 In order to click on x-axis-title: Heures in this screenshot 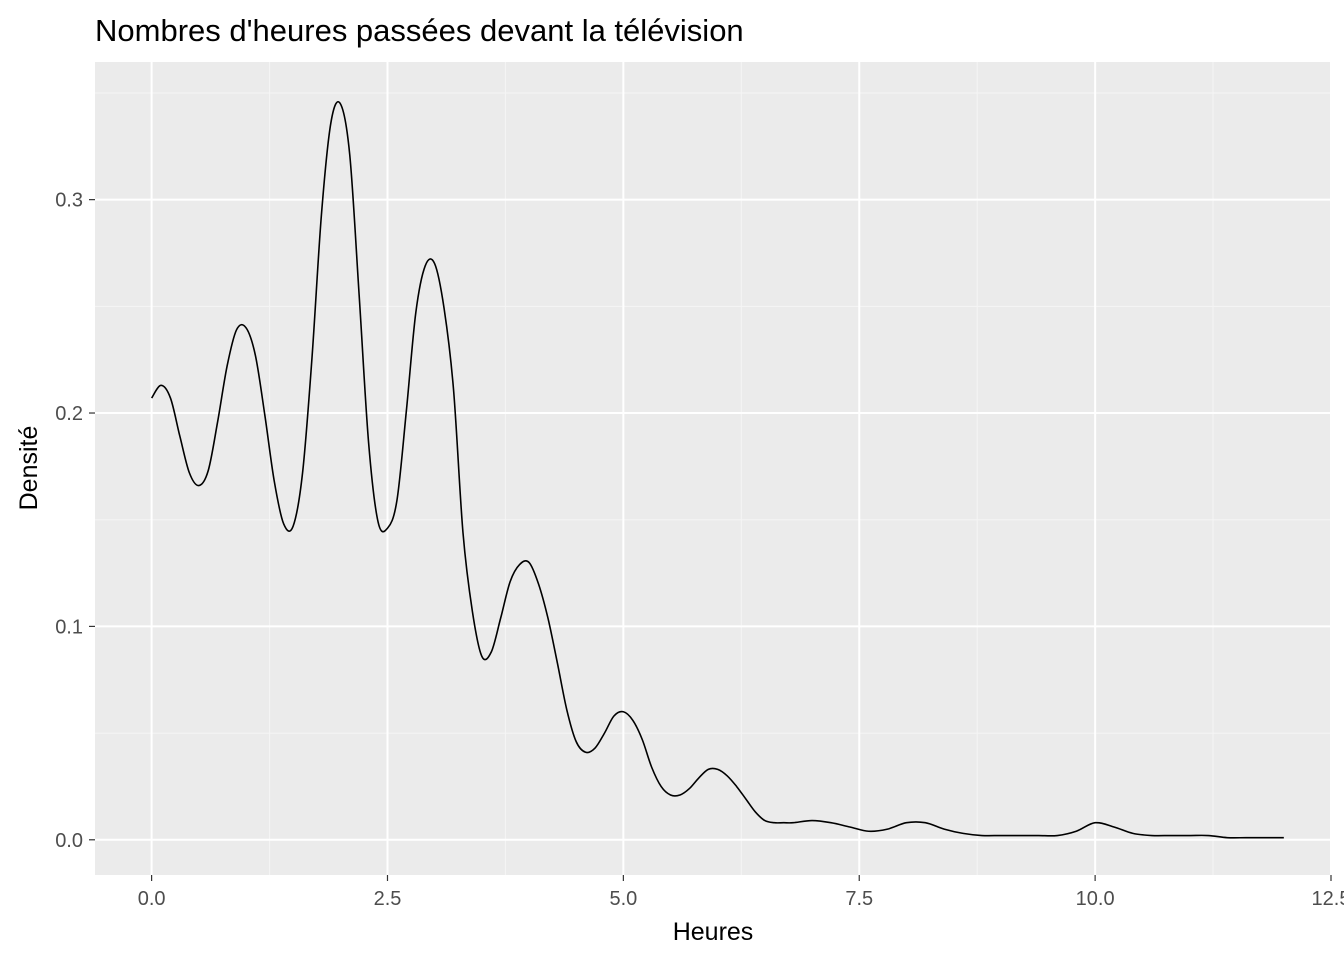, I will do `click(713, 932)`.